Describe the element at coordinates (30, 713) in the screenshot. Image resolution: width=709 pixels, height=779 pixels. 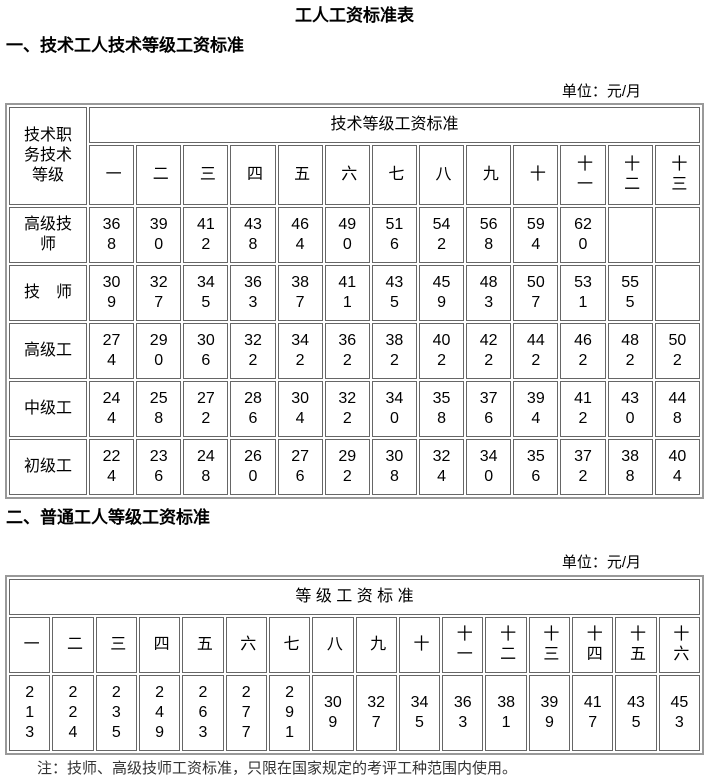
I see `wage-cell: 213` at that location.